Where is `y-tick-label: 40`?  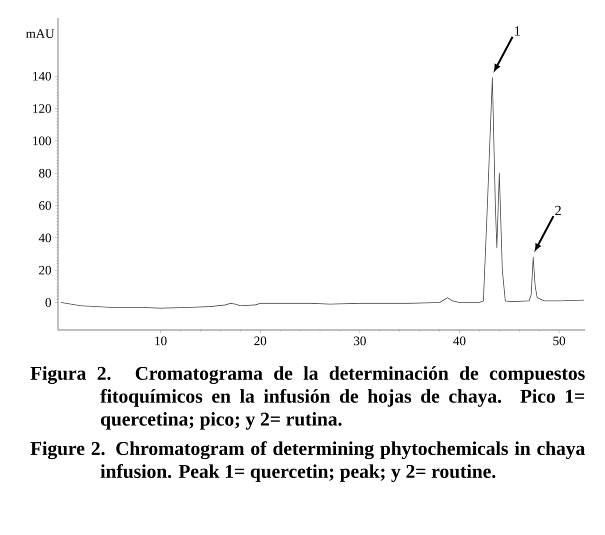
y-tick-label: 40 is located at coordinates (44, 237).